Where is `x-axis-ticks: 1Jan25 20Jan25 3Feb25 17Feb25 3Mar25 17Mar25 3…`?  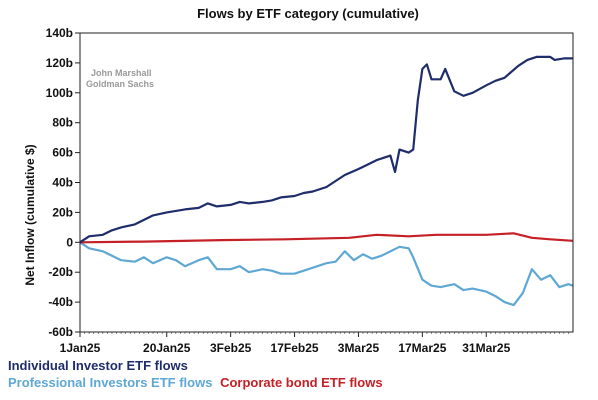
x-axis-ticks: 1Jan25 20Jan25 3Feb25 17Feb25 3Mar25 17Mar25 3… is located at coordinates (314, 343).